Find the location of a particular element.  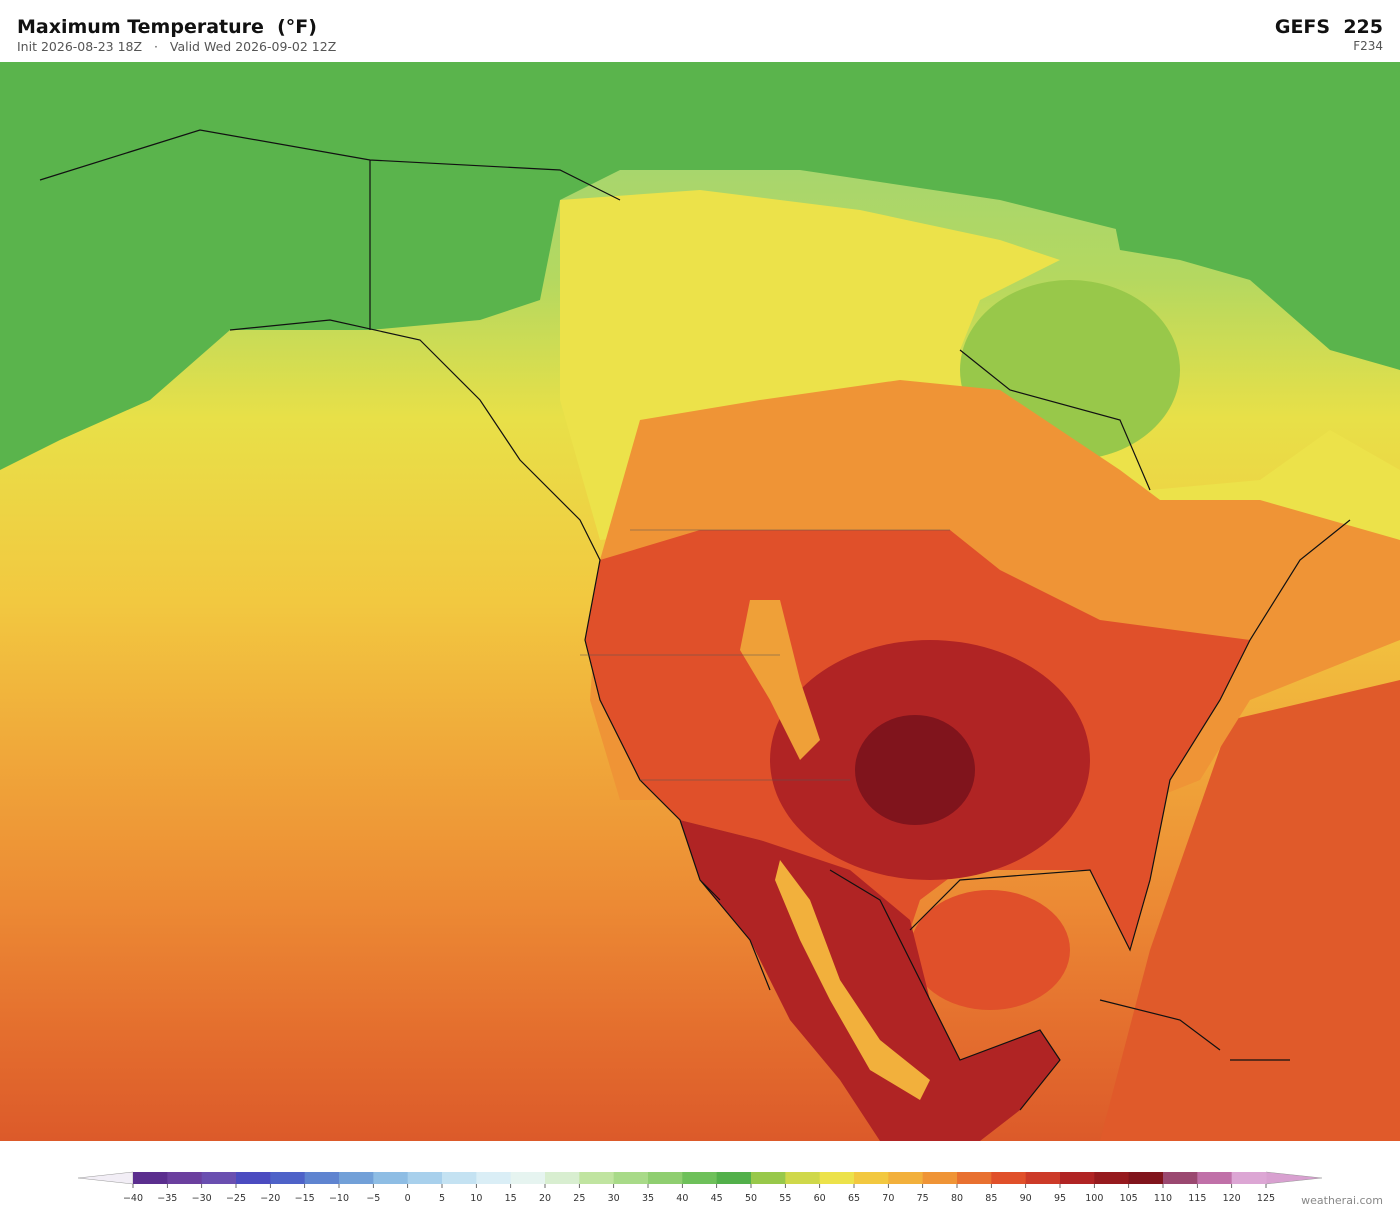

credit: weatherai.com is located at coordinates (1342, 1200).